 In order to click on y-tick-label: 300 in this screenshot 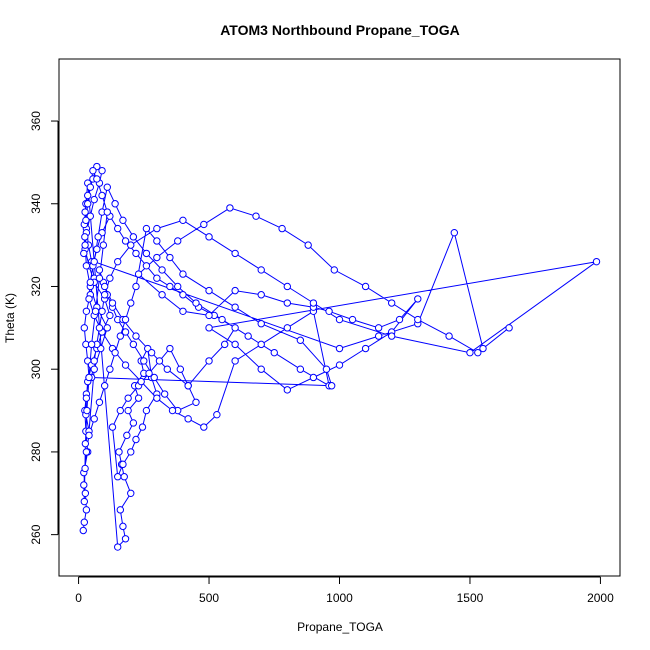, I will do `click(36, 369)`.